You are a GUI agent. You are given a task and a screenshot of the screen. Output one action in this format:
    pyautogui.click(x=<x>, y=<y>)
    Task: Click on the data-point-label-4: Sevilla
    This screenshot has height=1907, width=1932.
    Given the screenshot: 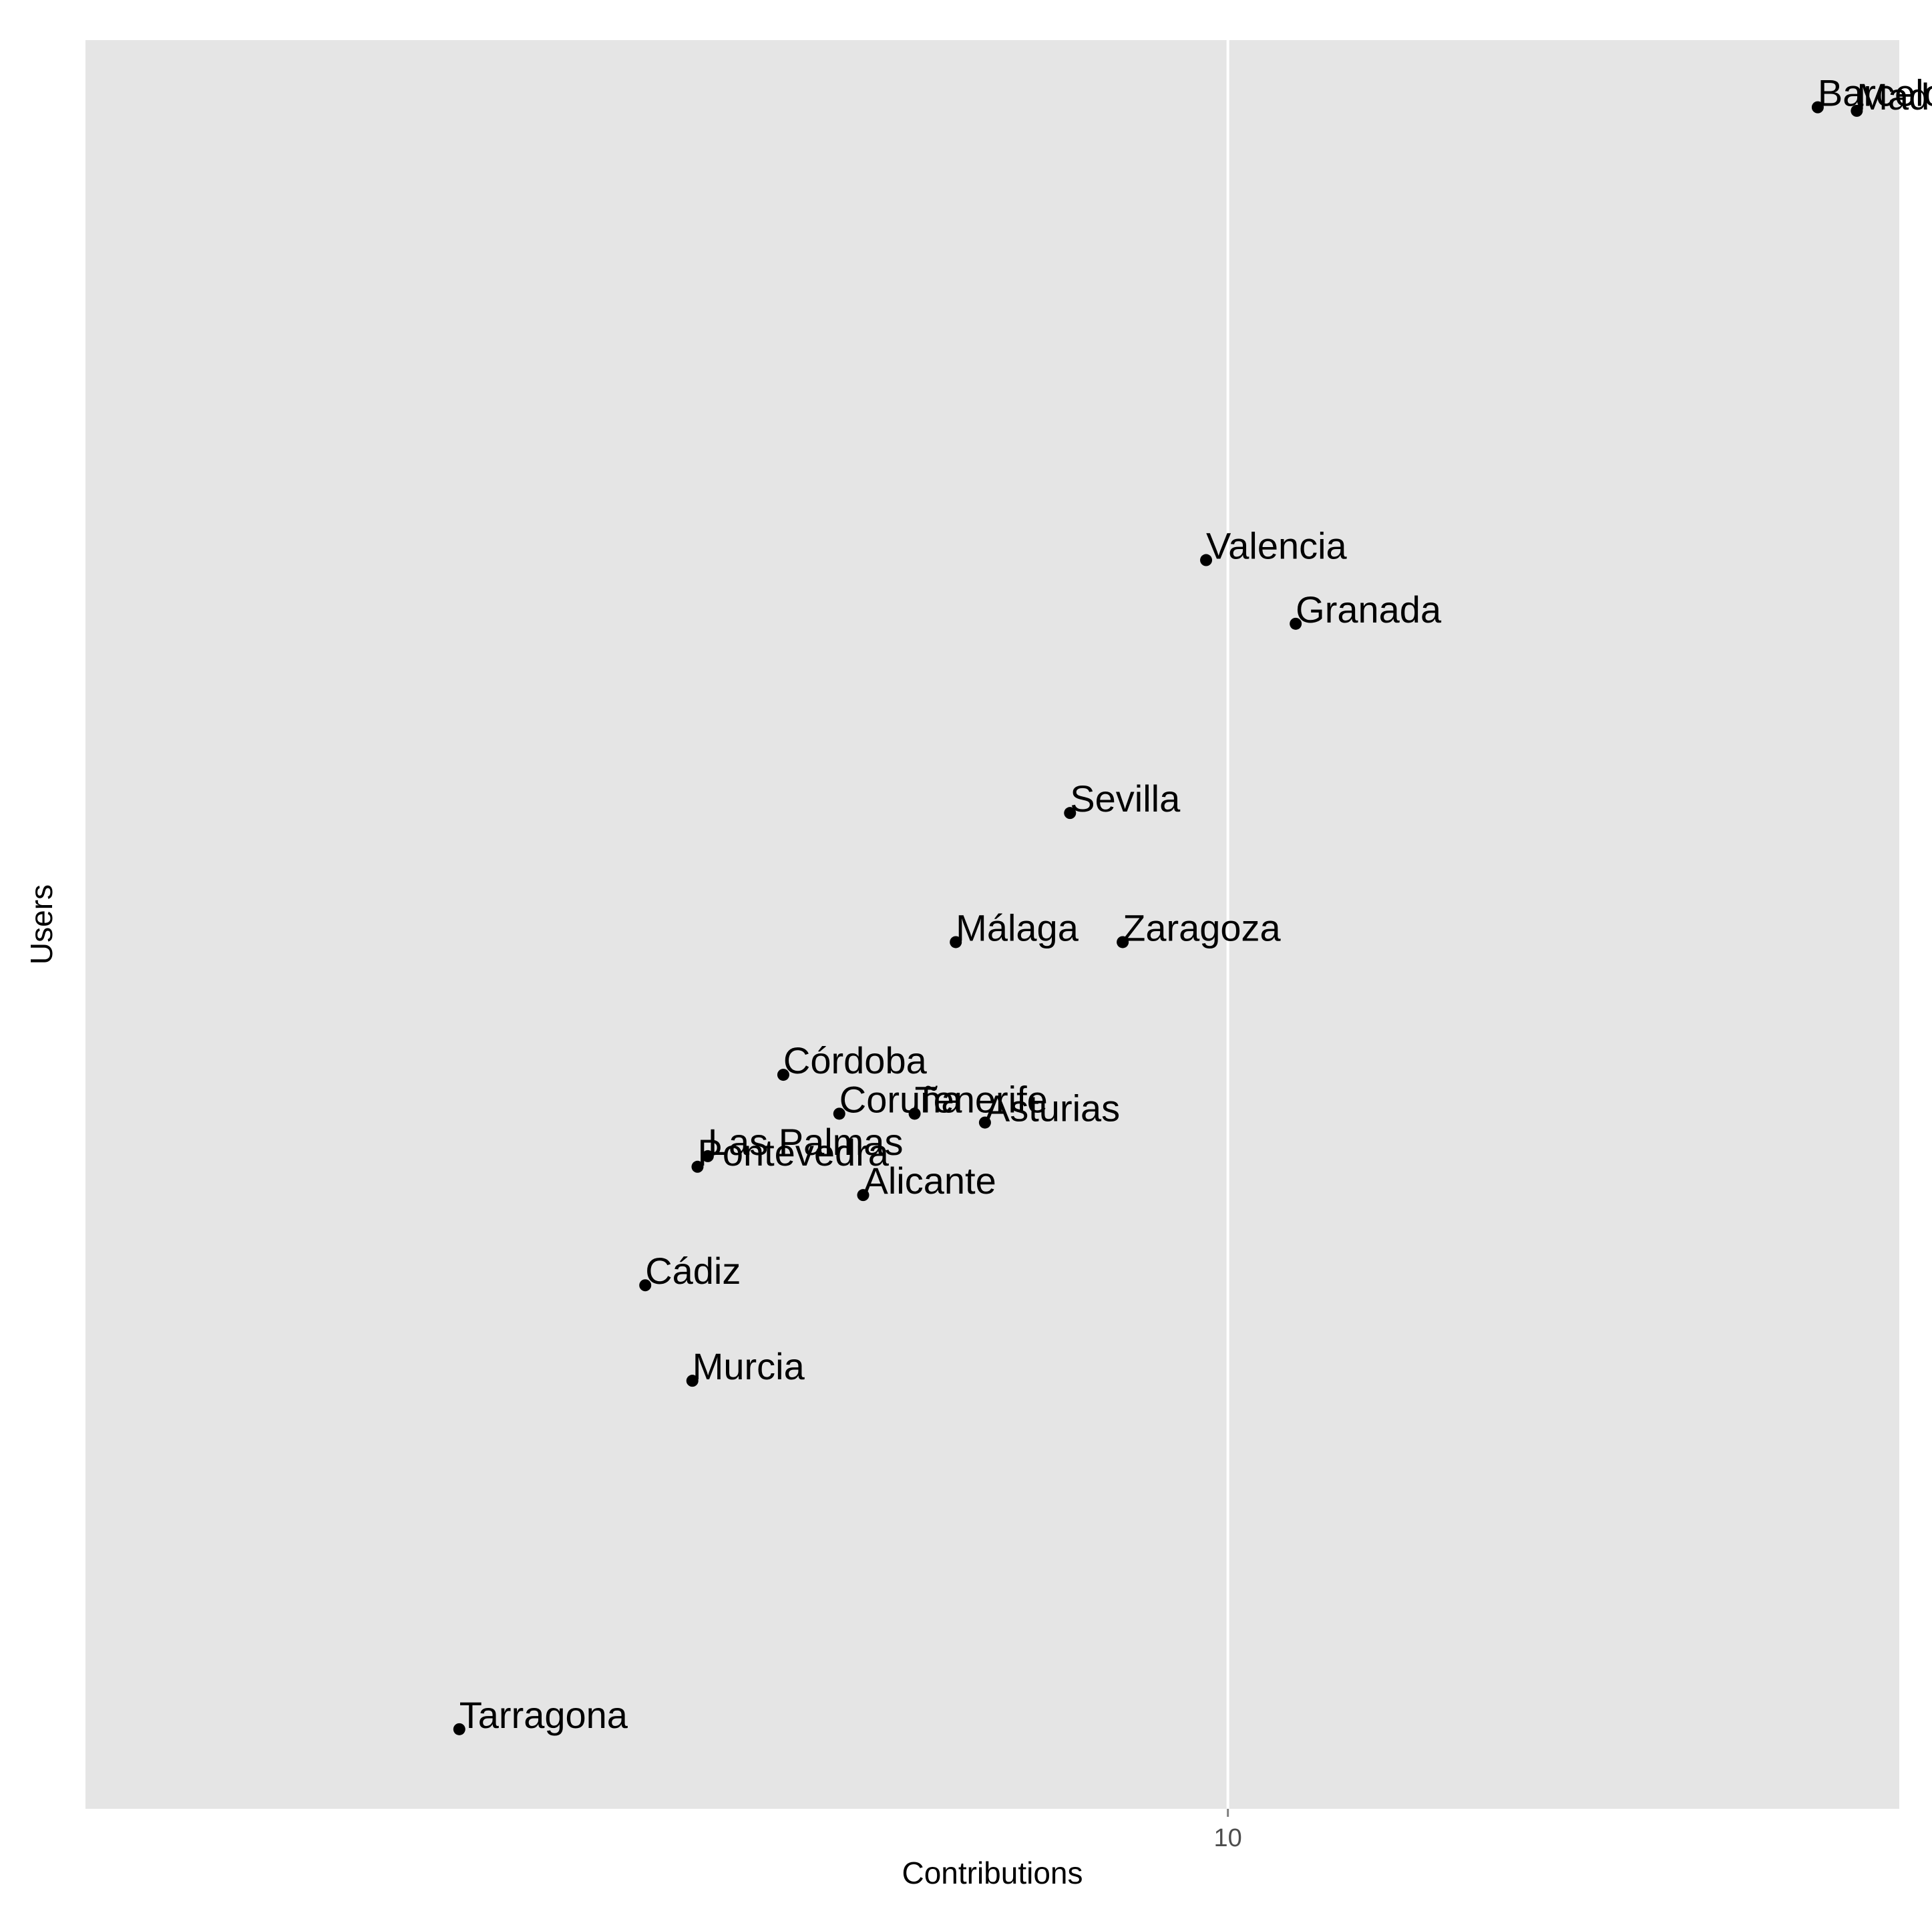 What is the action you would take?
    pyautogui.click(x=1125, y=798)
    